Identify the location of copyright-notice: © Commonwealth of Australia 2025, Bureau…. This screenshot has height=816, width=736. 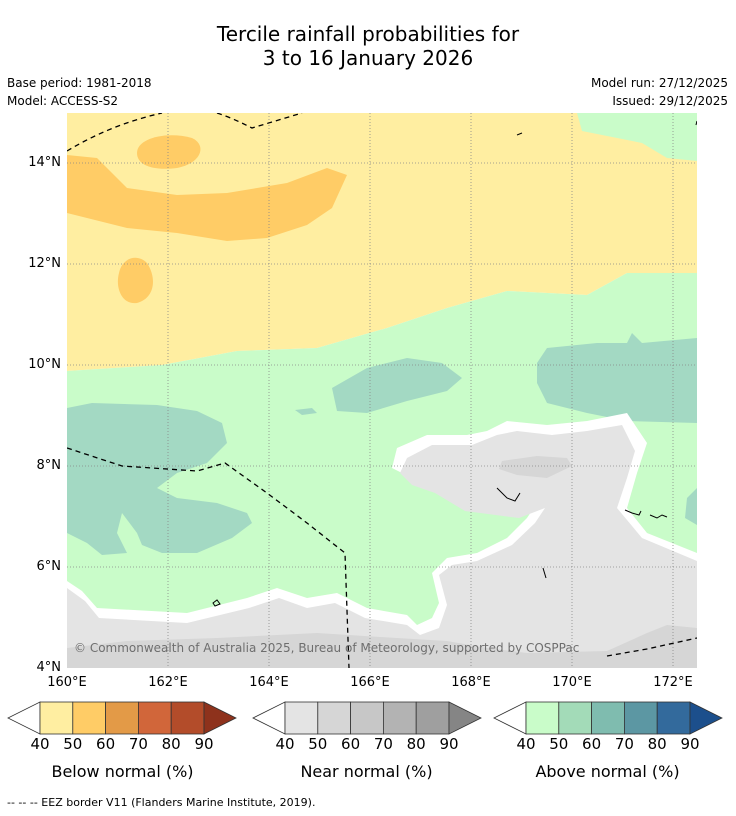
(327, 648).